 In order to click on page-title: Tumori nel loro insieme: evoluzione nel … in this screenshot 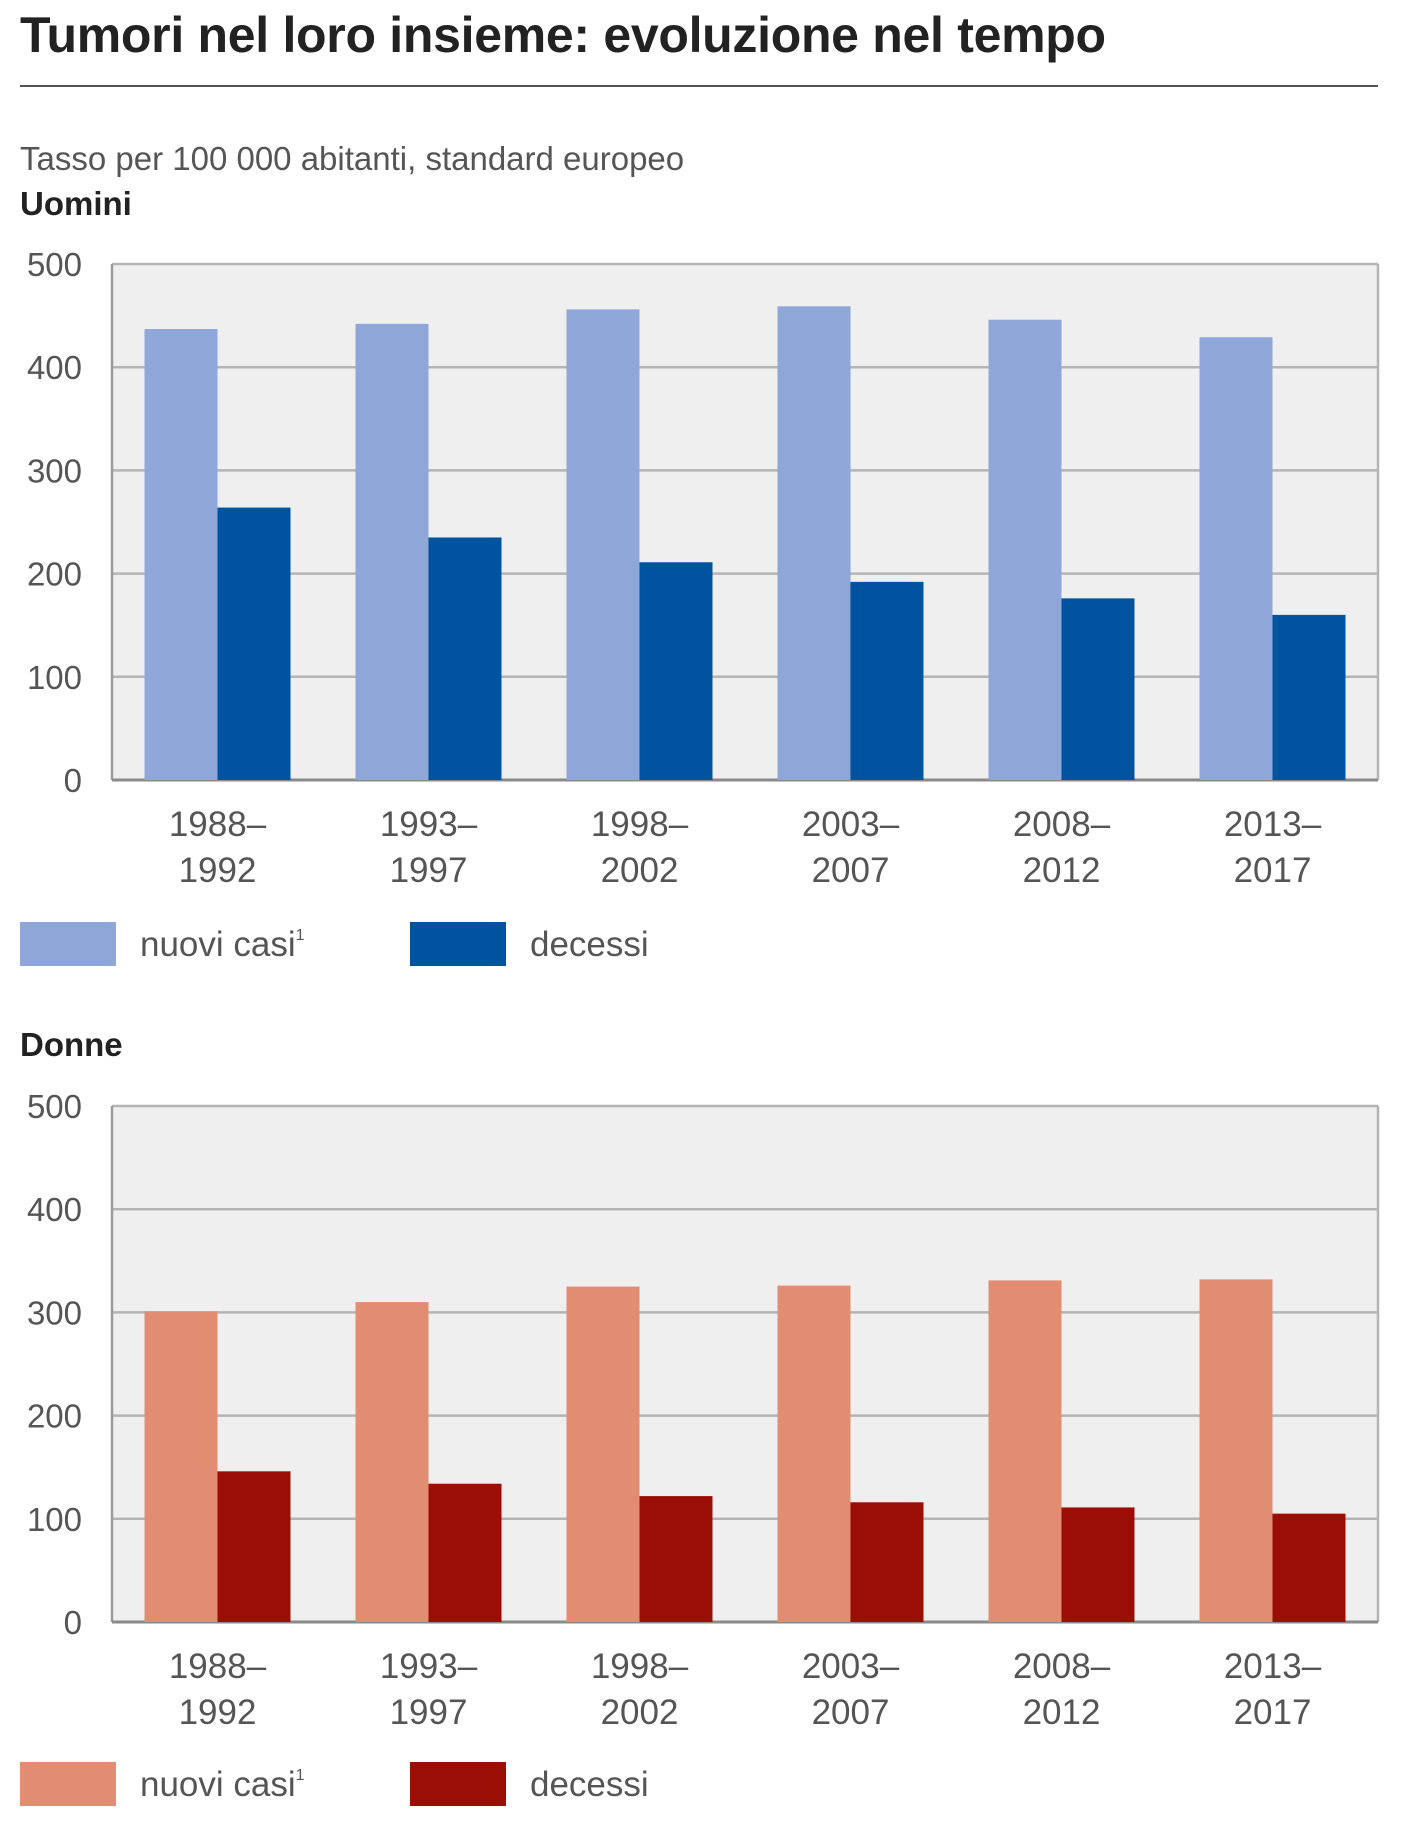, I will do `click(563, 35)`.